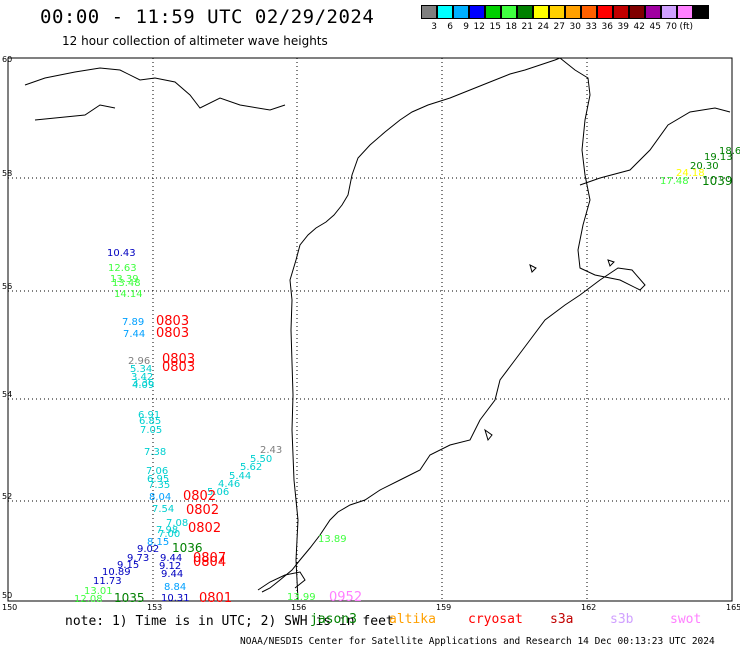 This screenshot has width=740, height=650. Describe the element at coordinates (154, 607) in the screenshot. I see `longitude-label: 153` at that location.